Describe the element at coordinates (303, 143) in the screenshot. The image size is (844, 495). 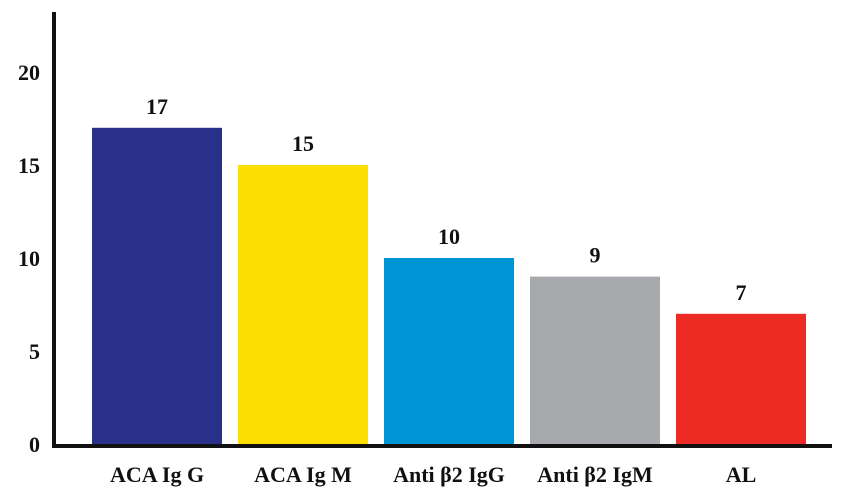
I see `bar-value-label: 15` at that location.